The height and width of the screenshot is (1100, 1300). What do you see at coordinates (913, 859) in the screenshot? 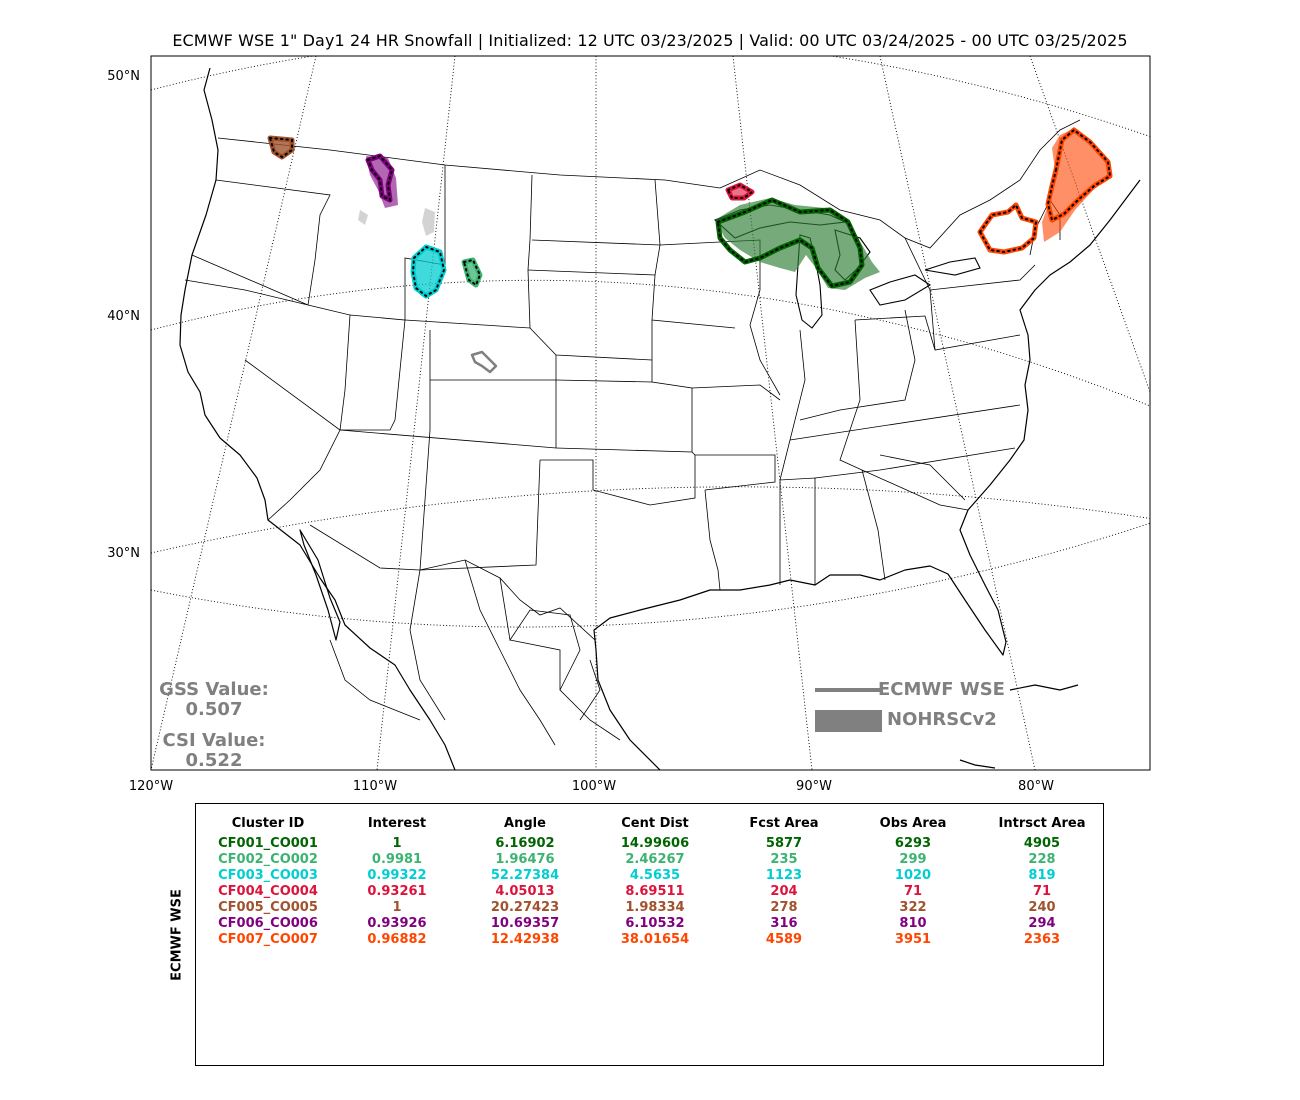
I see `table-cell: 299` at bounding box center [913, 859].